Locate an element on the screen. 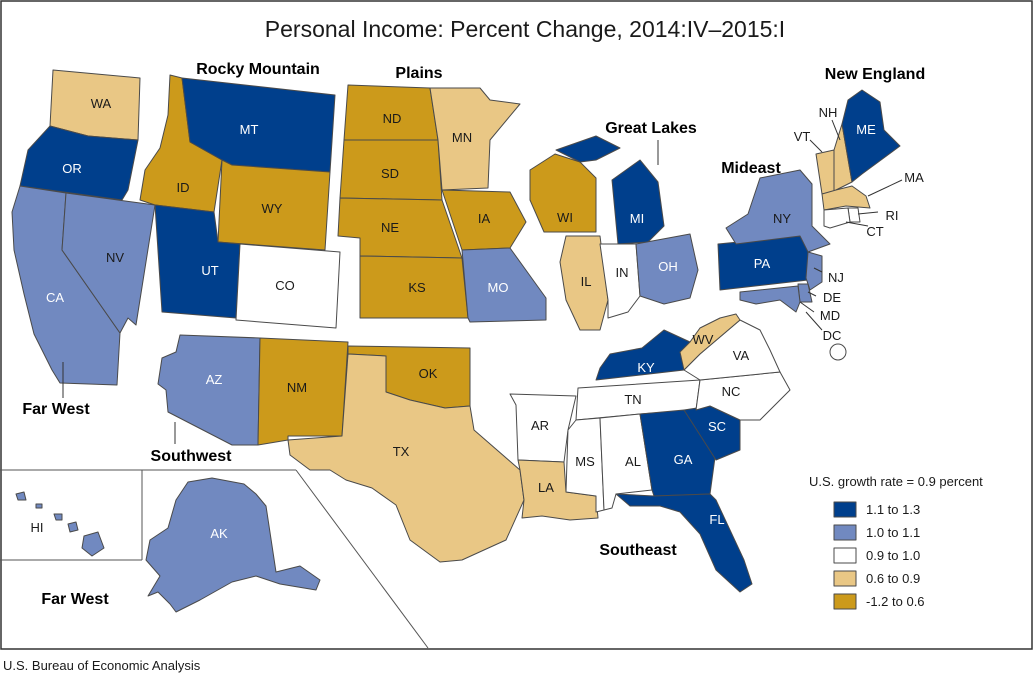  state-MD is located at coordinates (770, 299).